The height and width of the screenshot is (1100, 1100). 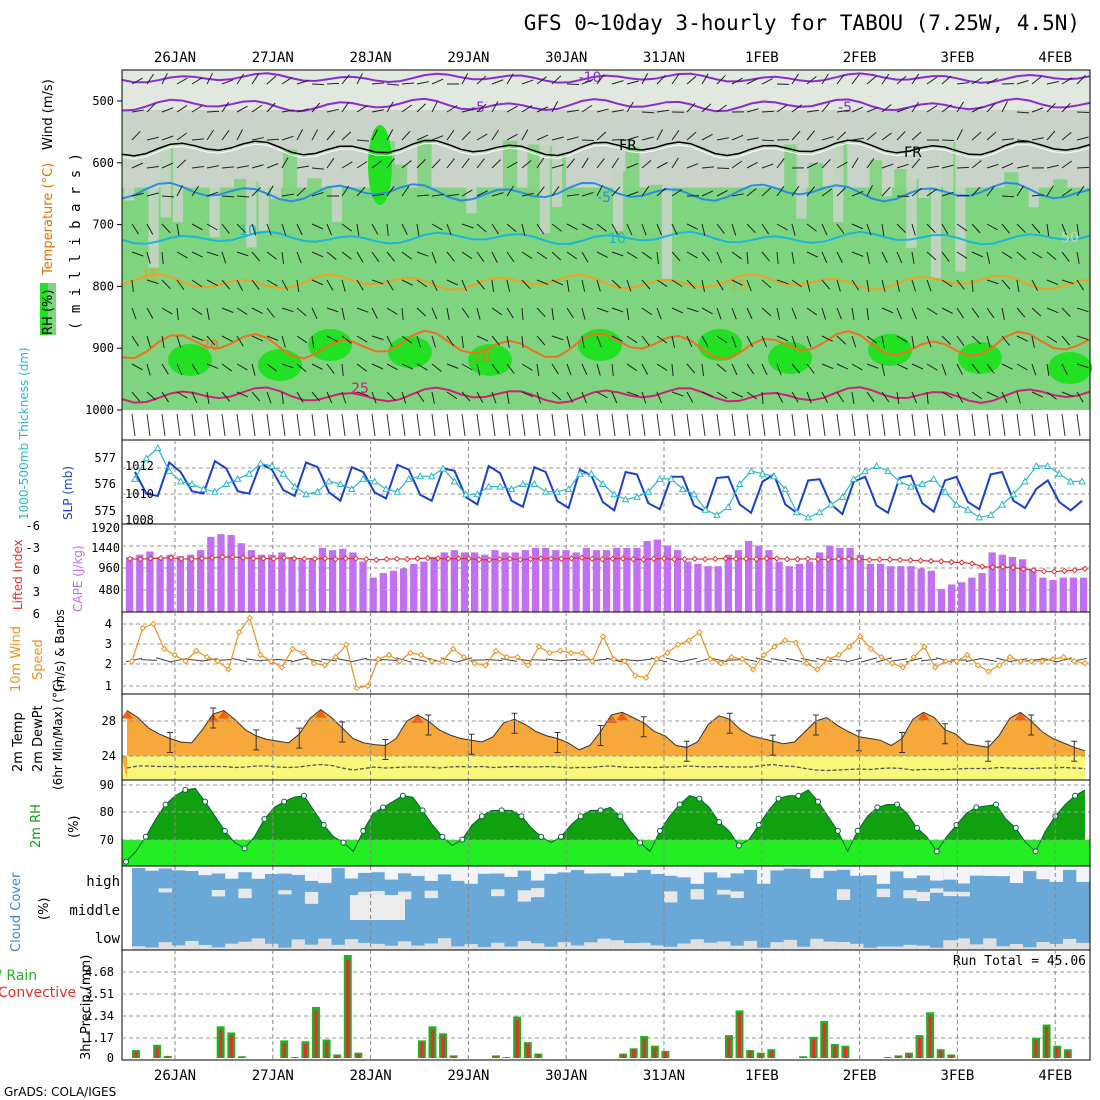 I want to click on tick-label: 3, so click(x=36, y=592).